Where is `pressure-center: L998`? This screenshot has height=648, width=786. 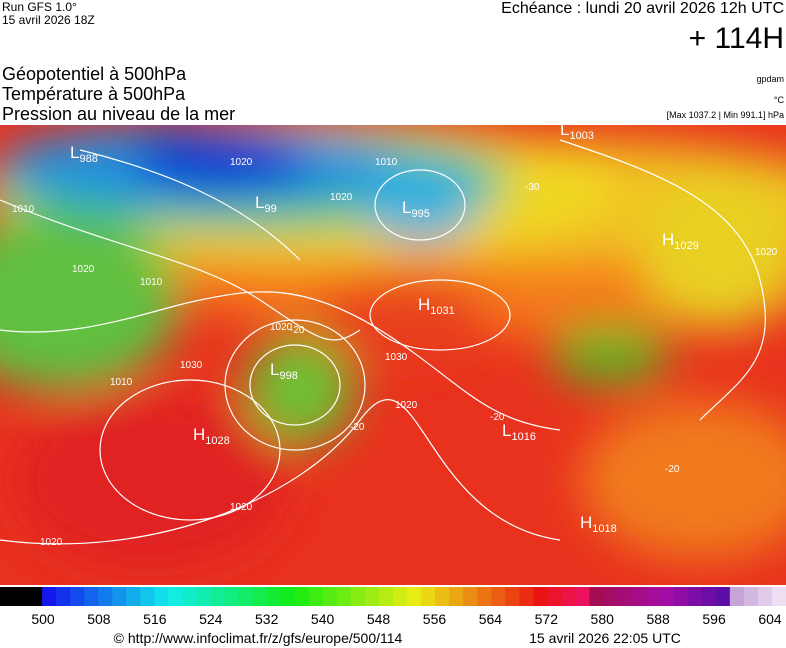
pressure-center: L998 is located at coordinates (284, 371).